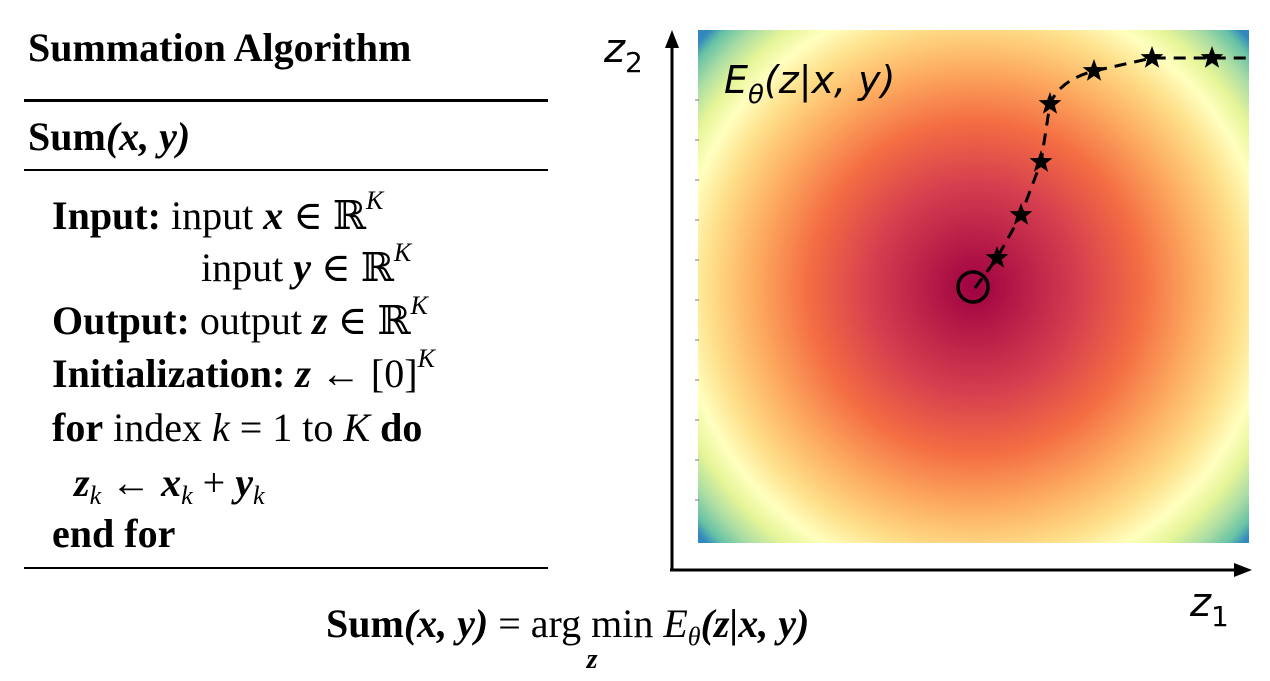  Describe the element at coordinates (365, 623) in the screenshot. I see `formula-sum: Sum` at that location.